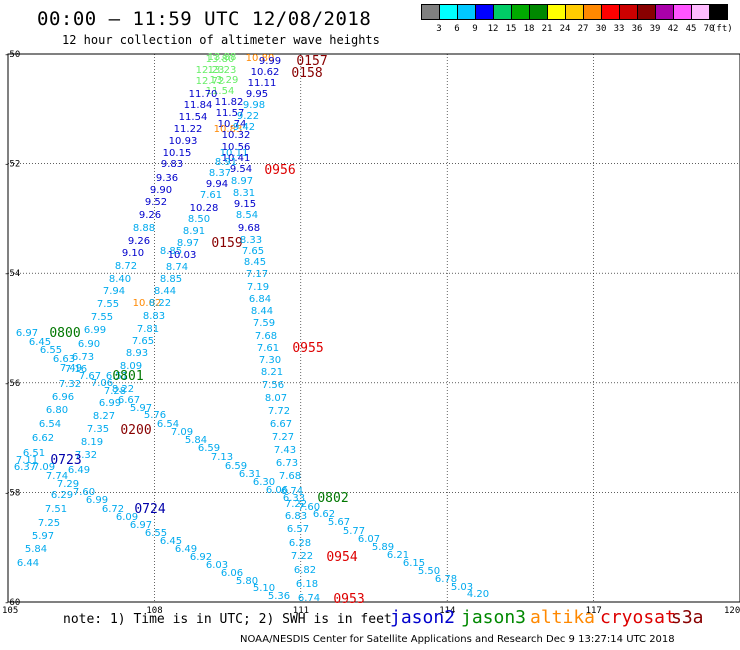  What do you see at coordinates (49, 523) in the screenshot?
I see `wave-height-label: 7.25` at bounding box center [49, 523].